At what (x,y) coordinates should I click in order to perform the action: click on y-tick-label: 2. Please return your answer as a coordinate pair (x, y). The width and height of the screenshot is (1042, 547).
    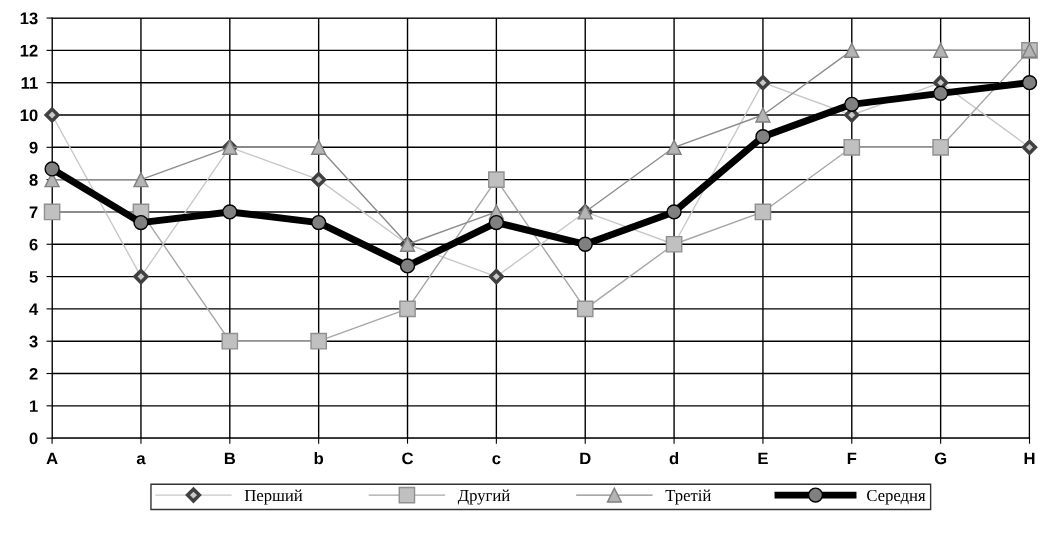
    Looking at the image, I should click on (33, 373).